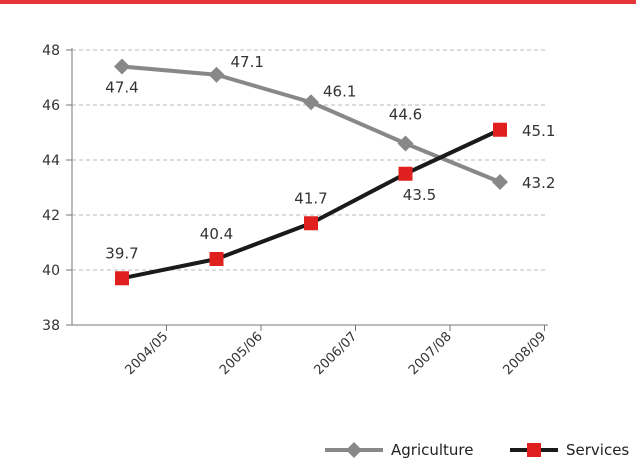  What do you see at coordinates (241, 353) in the screenshot?
I see `x-category-label: 2005/06` at bounding box center [241, 353].